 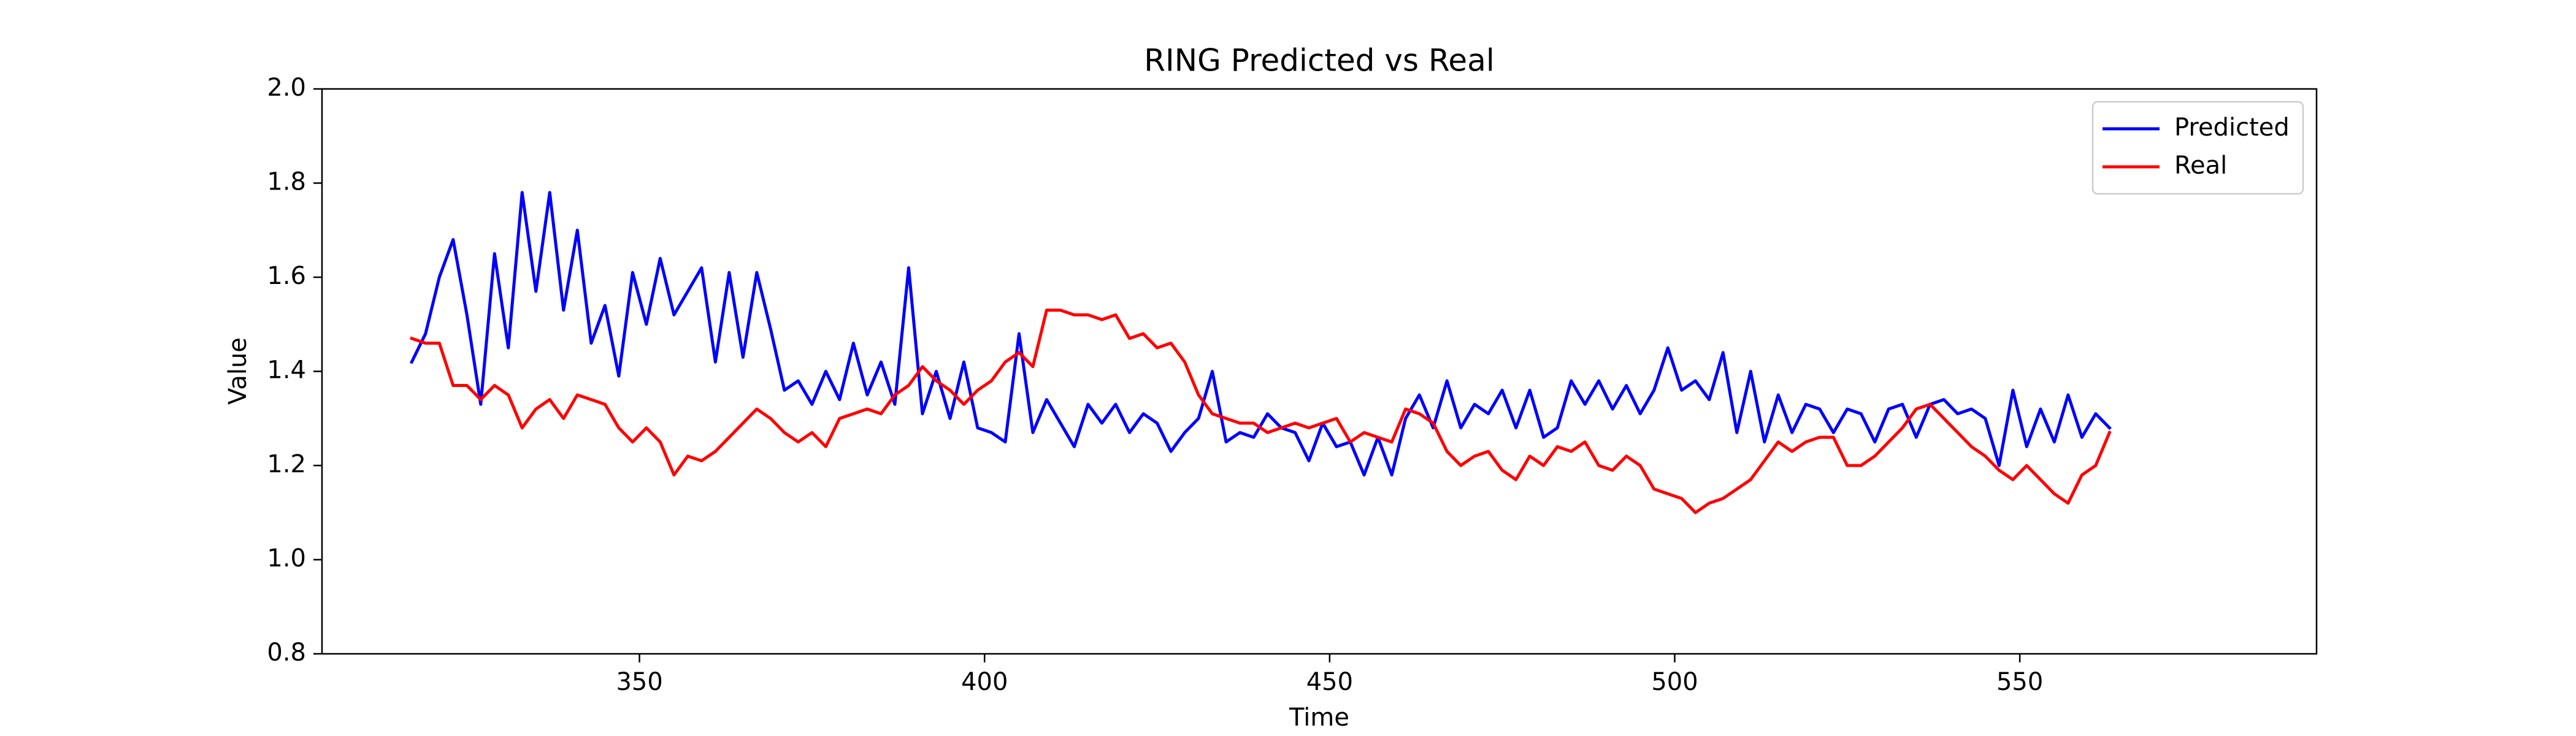 I want to click on x-tick-label: 350, so click(x=639, y=682).